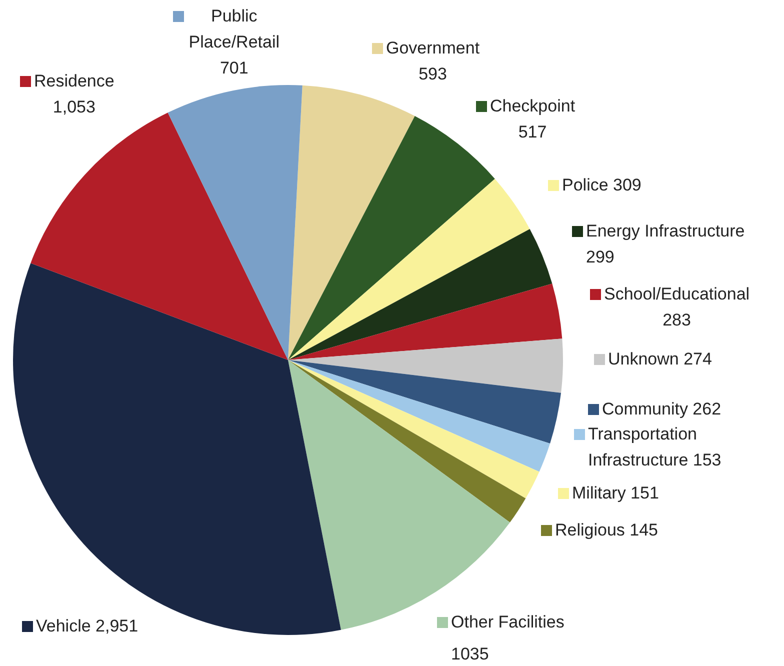  Describe the element at coordinates (677, 294) in the screenshot. I see `legend-label: School/Educational` at that location.